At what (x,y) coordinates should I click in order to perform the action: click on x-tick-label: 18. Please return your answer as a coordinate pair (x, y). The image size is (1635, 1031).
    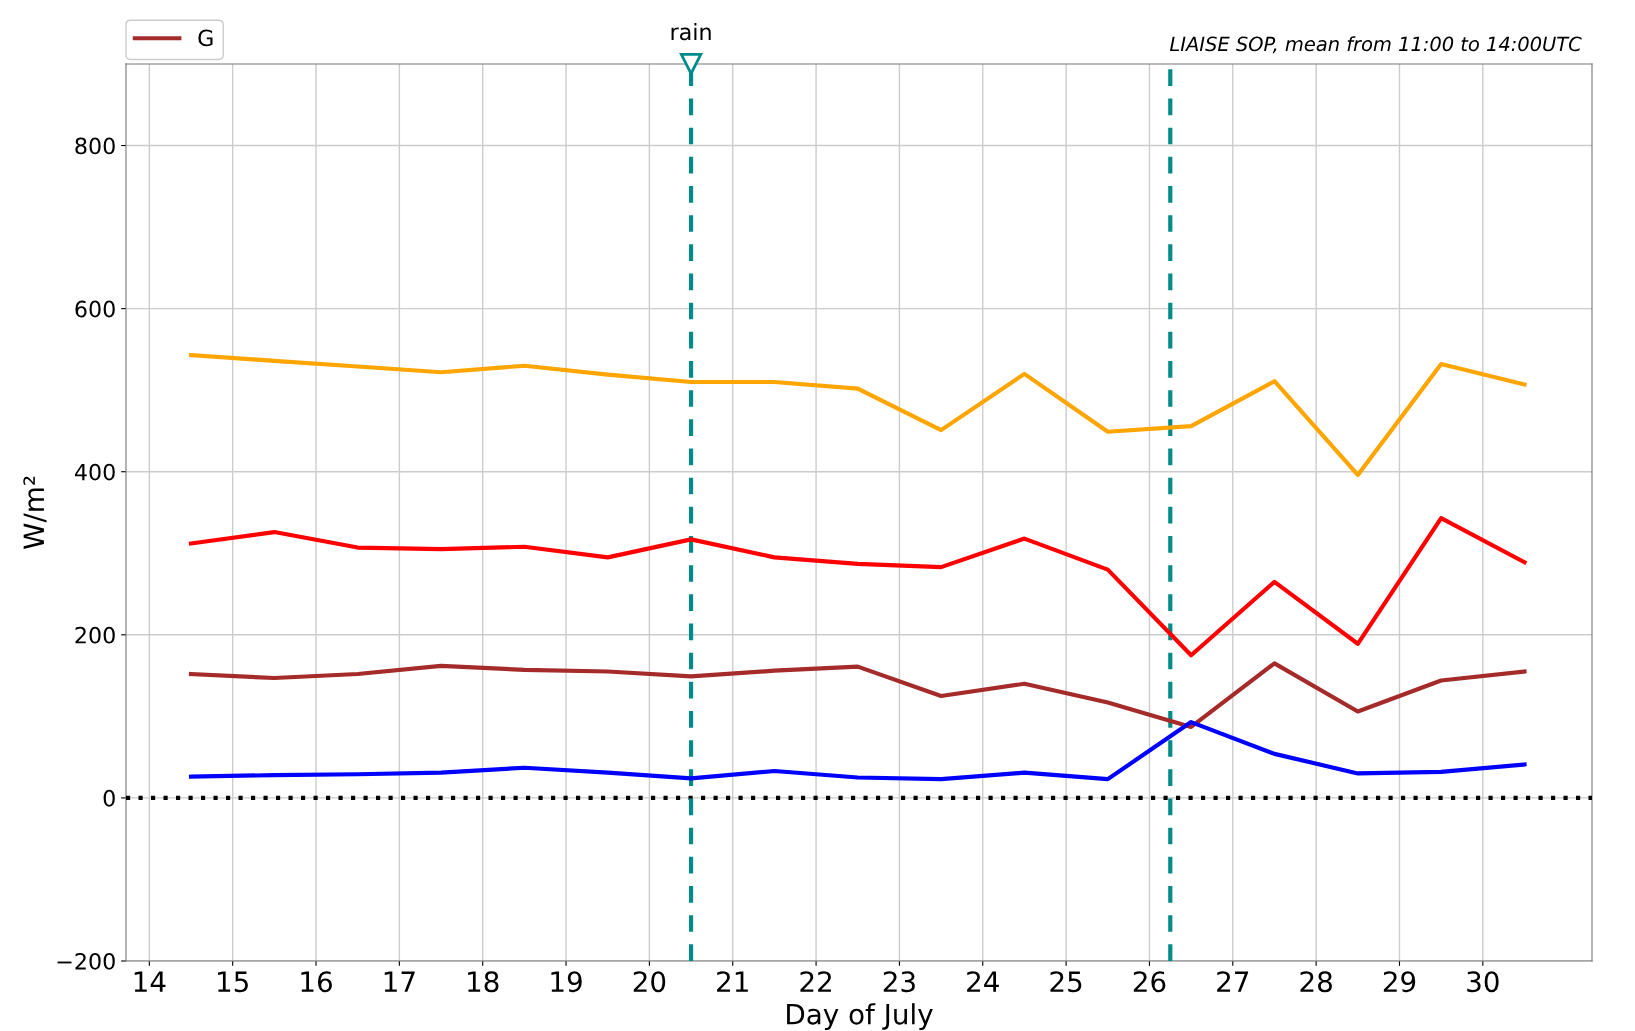
    Looking at the image, I should click on (483, 982).